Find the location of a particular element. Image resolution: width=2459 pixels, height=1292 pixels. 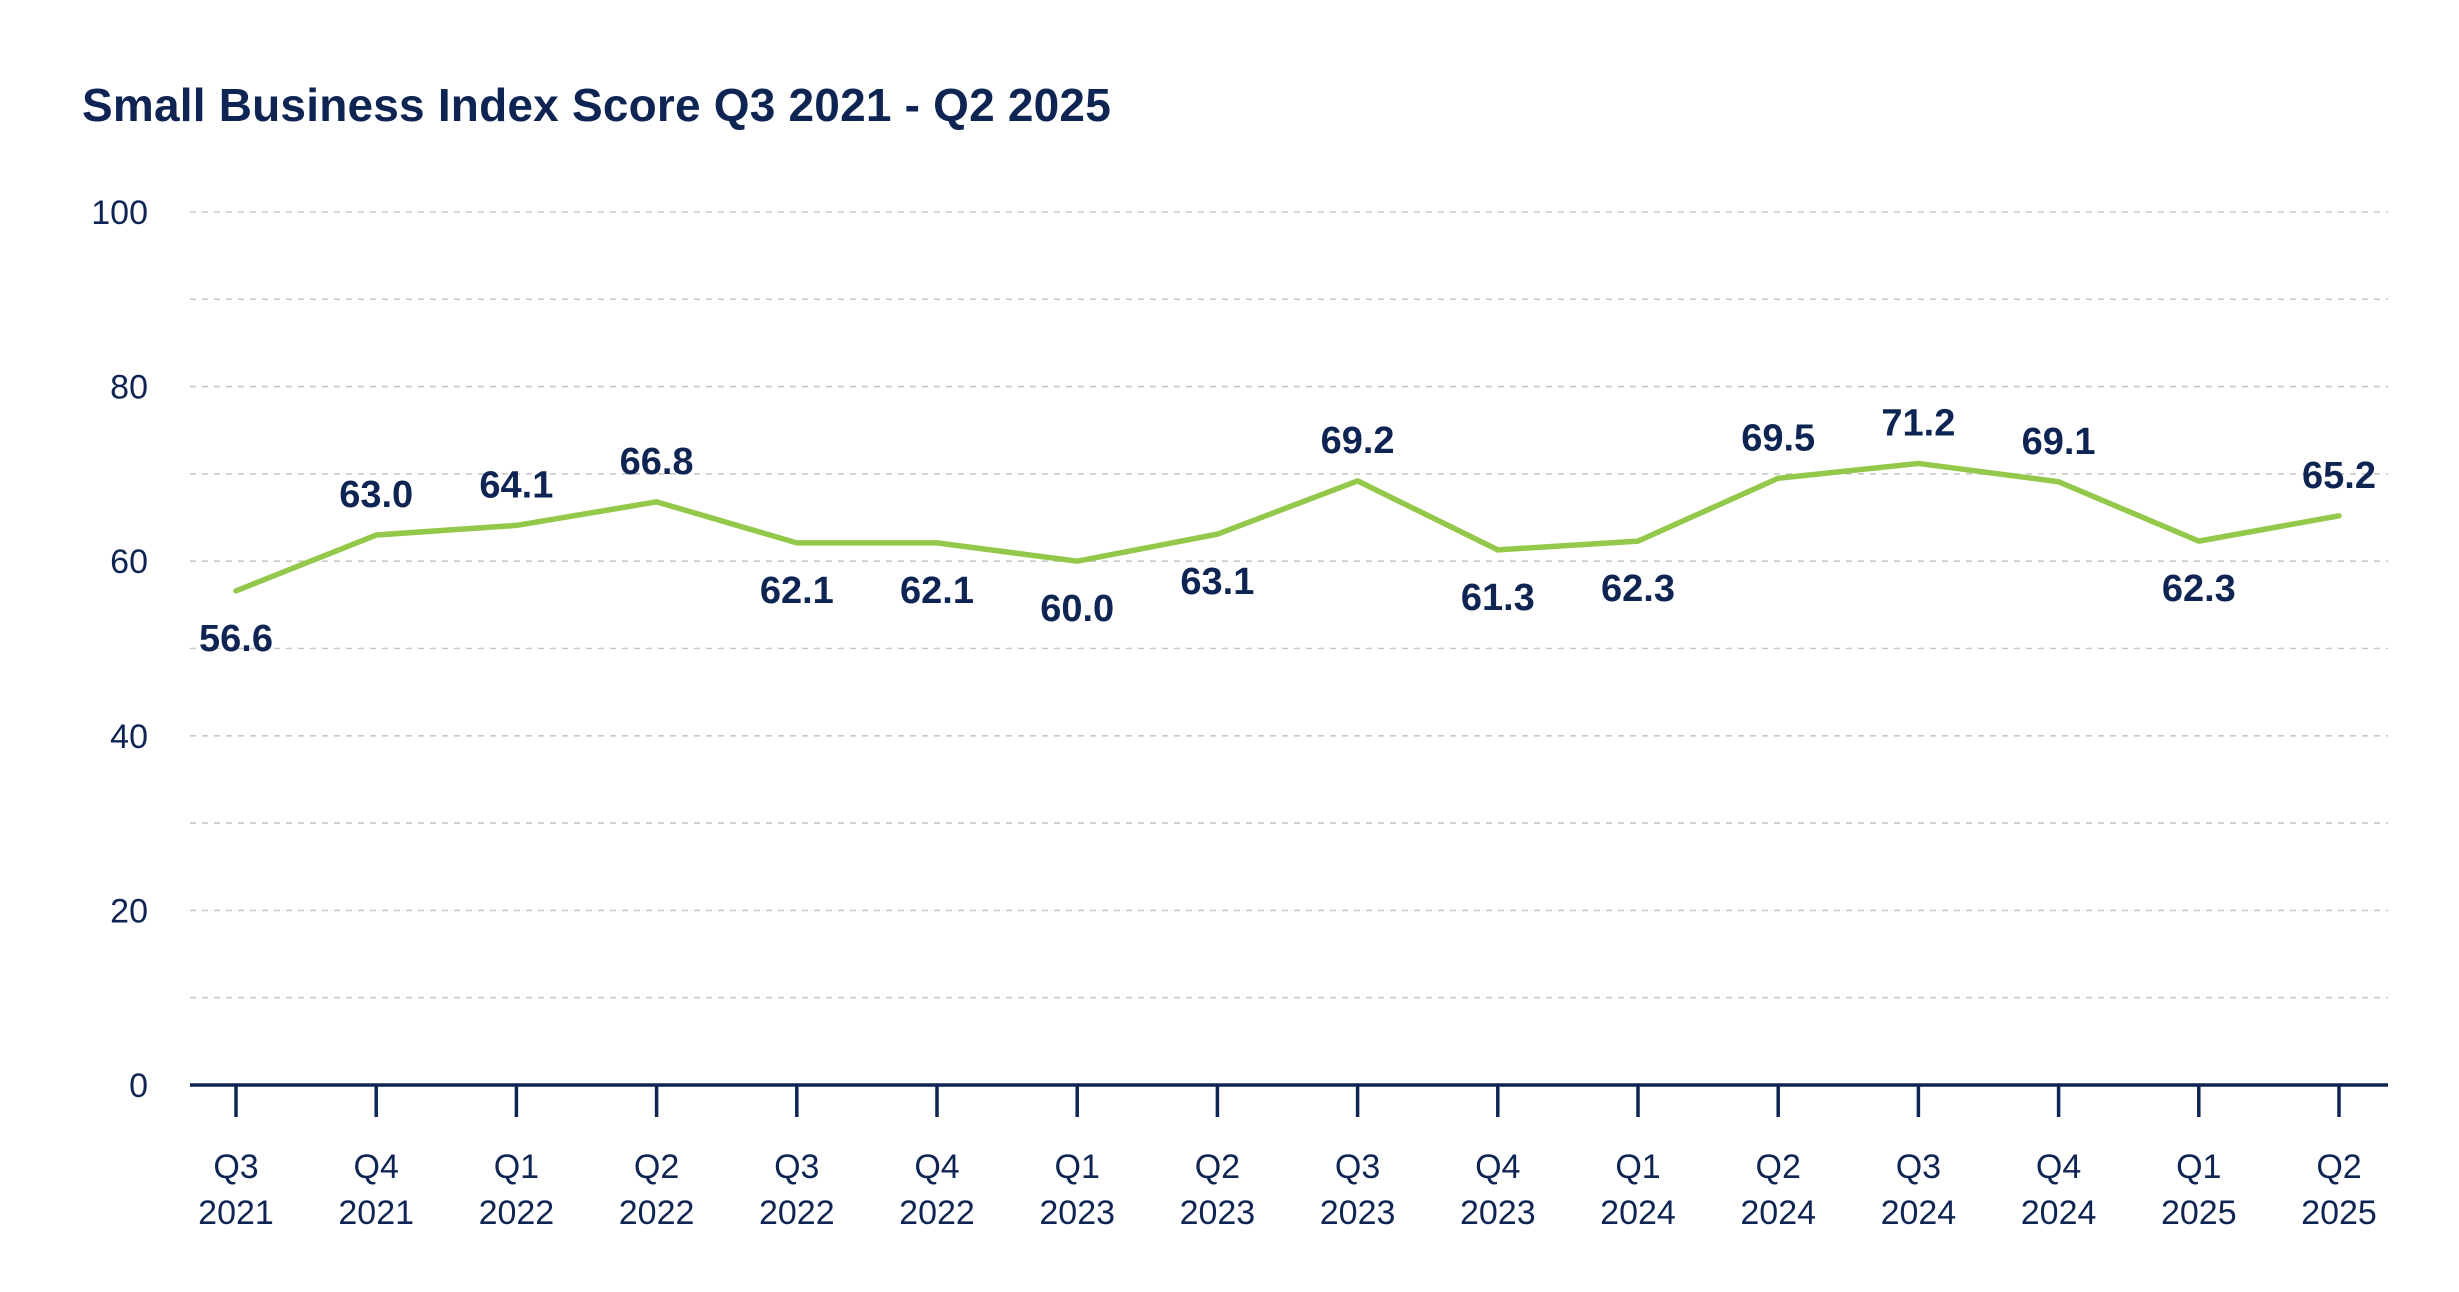

y-tick-label: 100 is located at coordinates (119, 213).